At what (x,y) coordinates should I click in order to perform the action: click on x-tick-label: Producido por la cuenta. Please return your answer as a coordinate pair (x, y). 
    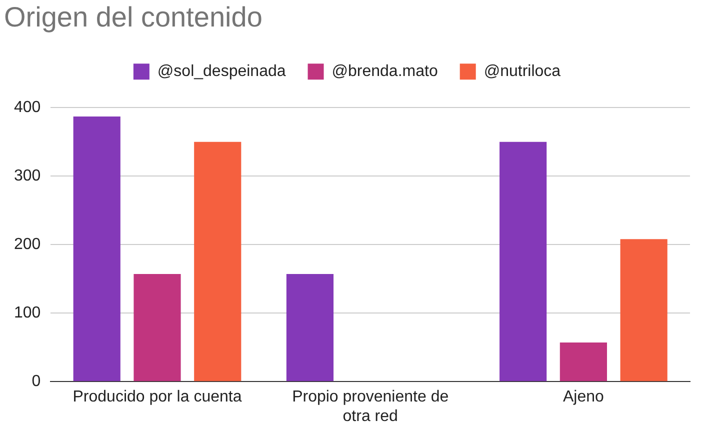
    Looking at the image, I should click on (157, 397).